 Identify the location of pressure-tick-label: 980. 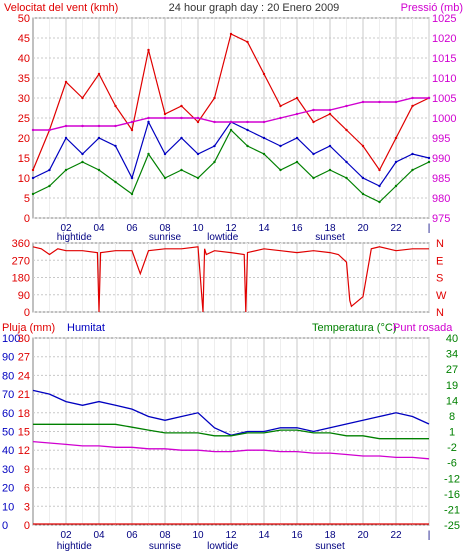
(441, 199).